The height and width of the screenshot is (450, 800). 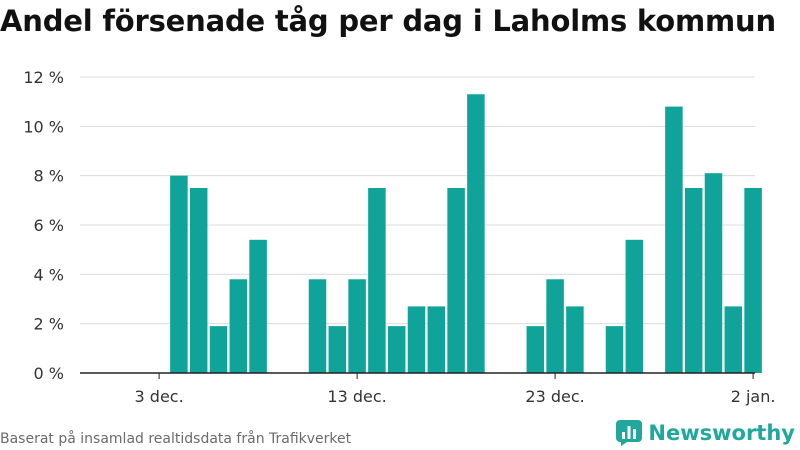 I want to click on y-tick-label: 10 %, so click(x=43, y=126).